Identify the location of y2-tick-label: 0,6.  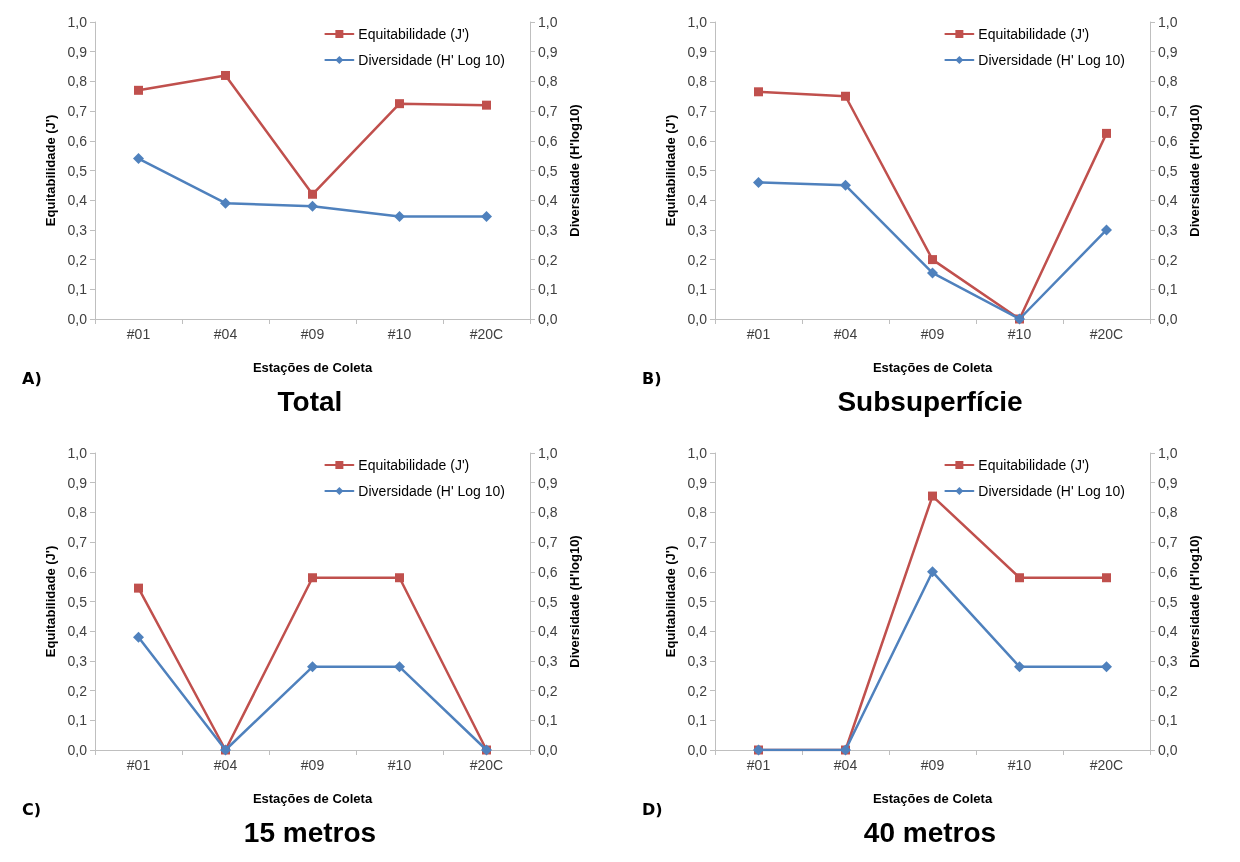
(1168, 140).